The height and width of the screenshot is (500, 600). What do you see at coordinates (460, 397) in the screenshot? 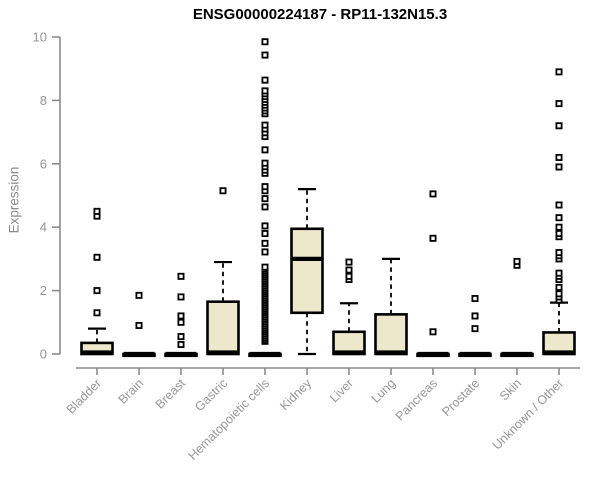
I see `x-category-label: Prostate` at bounding box center [460, 397].